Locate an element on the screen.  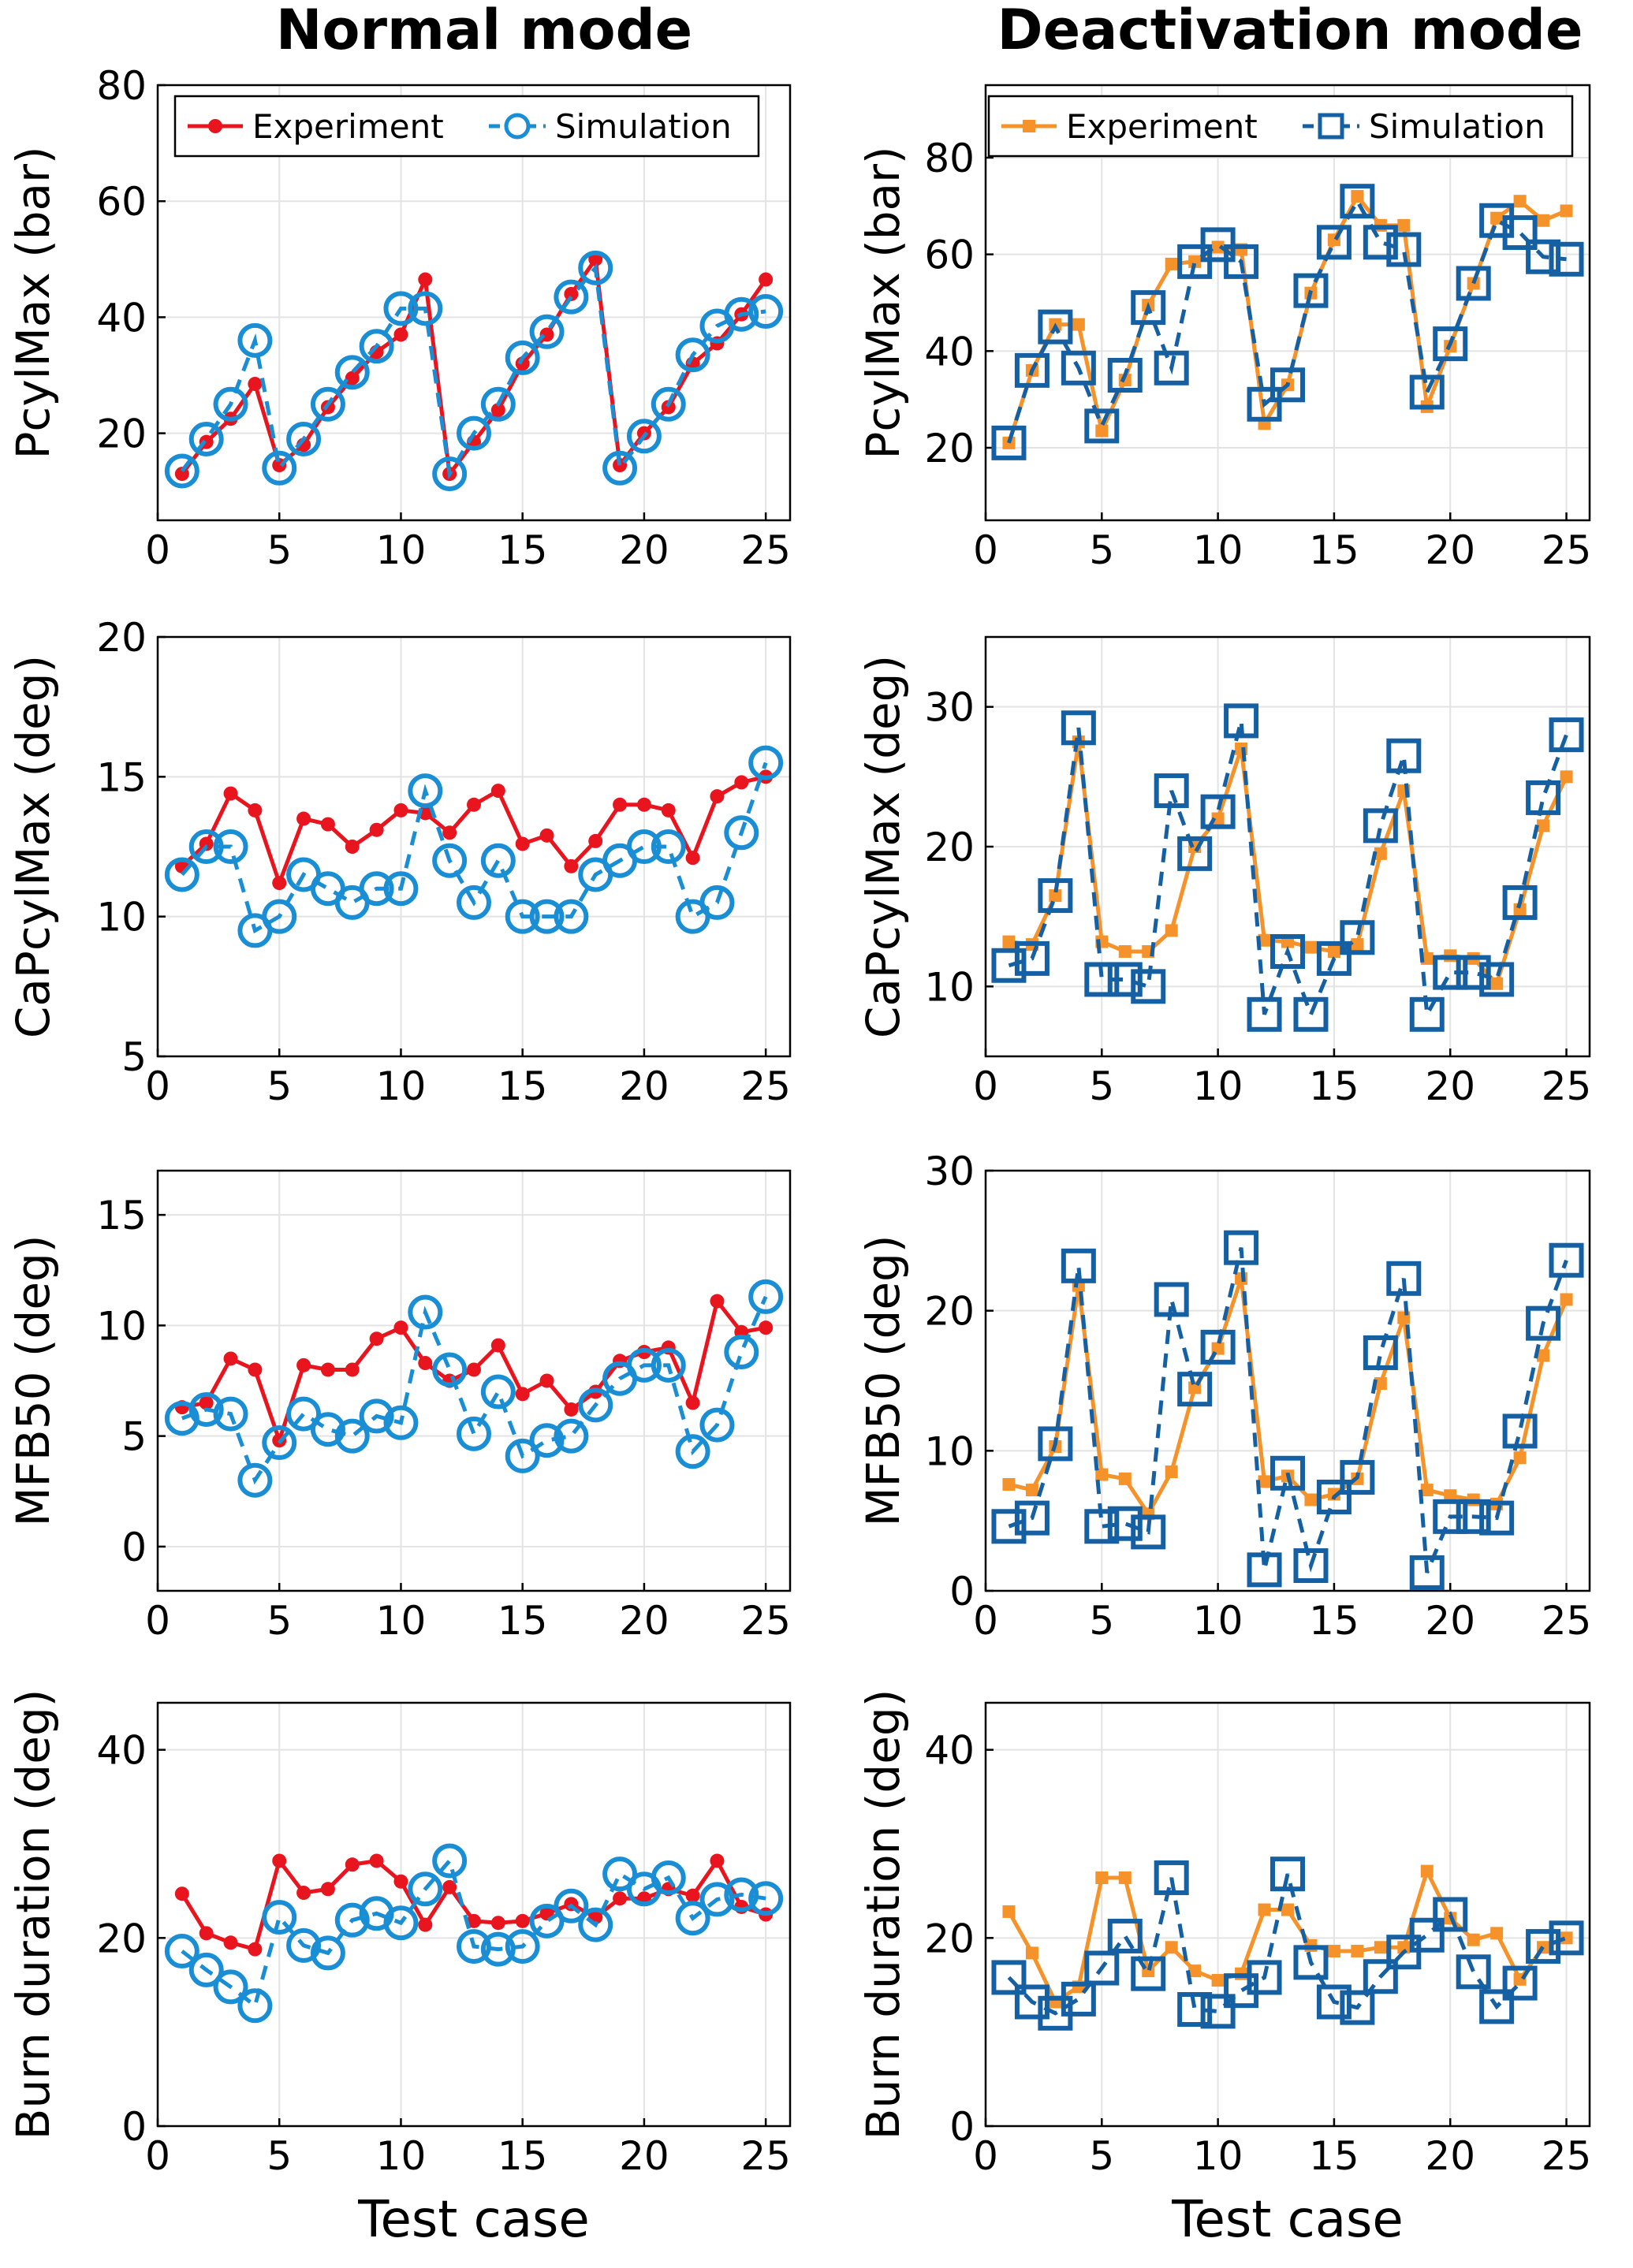
panel-deact-mfb50: 0 5 10 15 20 25 0 10 20 30 MFB50 (deg) is located at coordinates (1223, 1397).